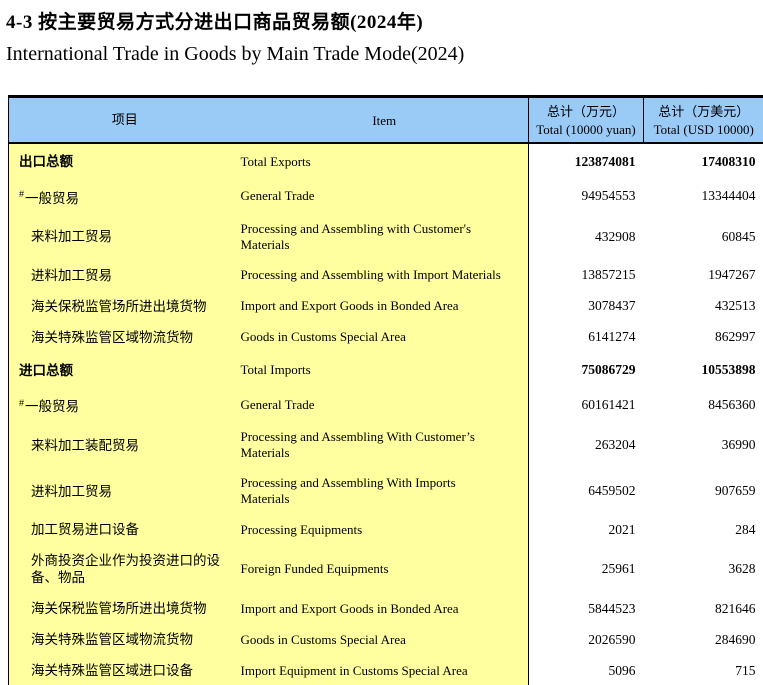 The image size is (763, 685). What do you see at coordinates (275, 161) in the screenshot?
I see `item-en-label: Total Exports` at bounding box center [275, 161].